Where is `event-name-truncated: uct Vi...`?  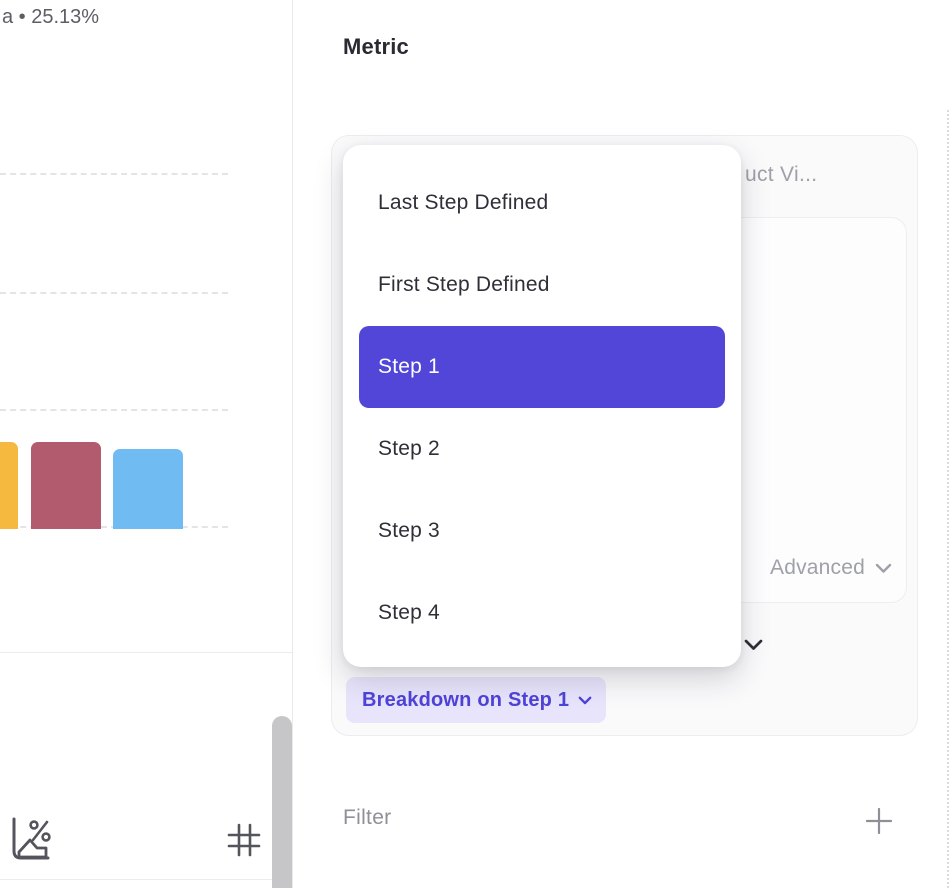 event-name-truncated: uct Vi... is located at coordinates (781, 174).